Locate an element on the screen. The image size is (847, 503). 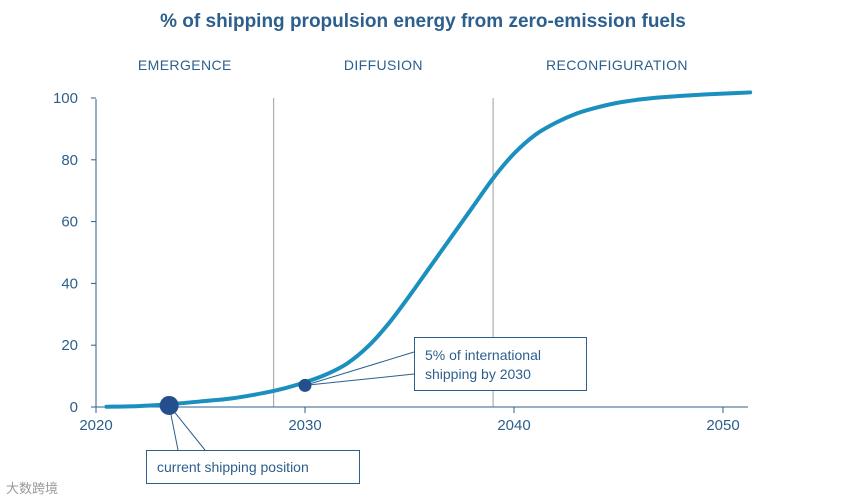
y-tick-label: 40 is located at coordinates (69, 283).